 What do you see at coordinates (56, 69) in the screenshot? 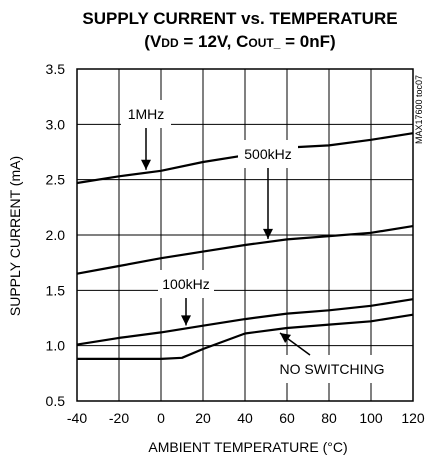
I see `y-tick-label: 3.5` at bounding box center [56, 69].